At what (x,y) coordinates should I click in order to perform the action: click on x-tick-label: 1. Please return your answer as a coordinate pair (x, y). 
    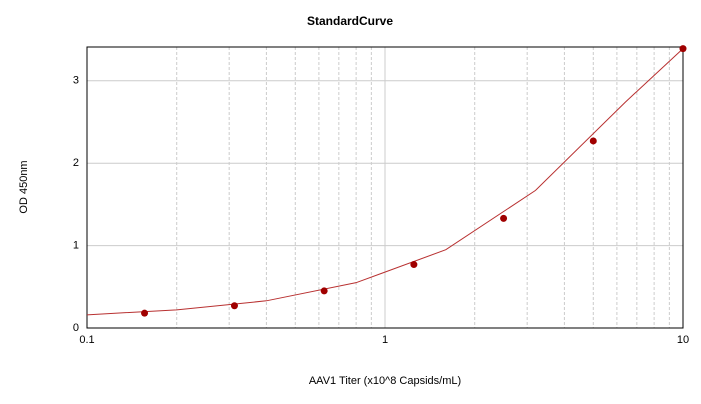
    Looking at the image, I should click on (385, 340).